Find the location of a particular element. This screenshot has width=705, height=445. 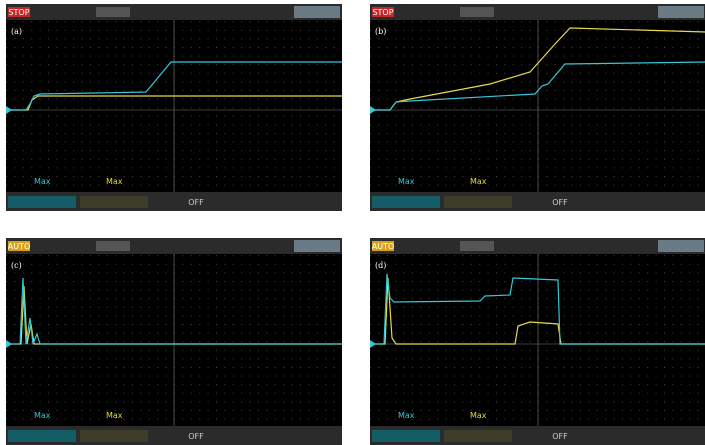

panel-label: (c) is located at coordinates (16, 265).